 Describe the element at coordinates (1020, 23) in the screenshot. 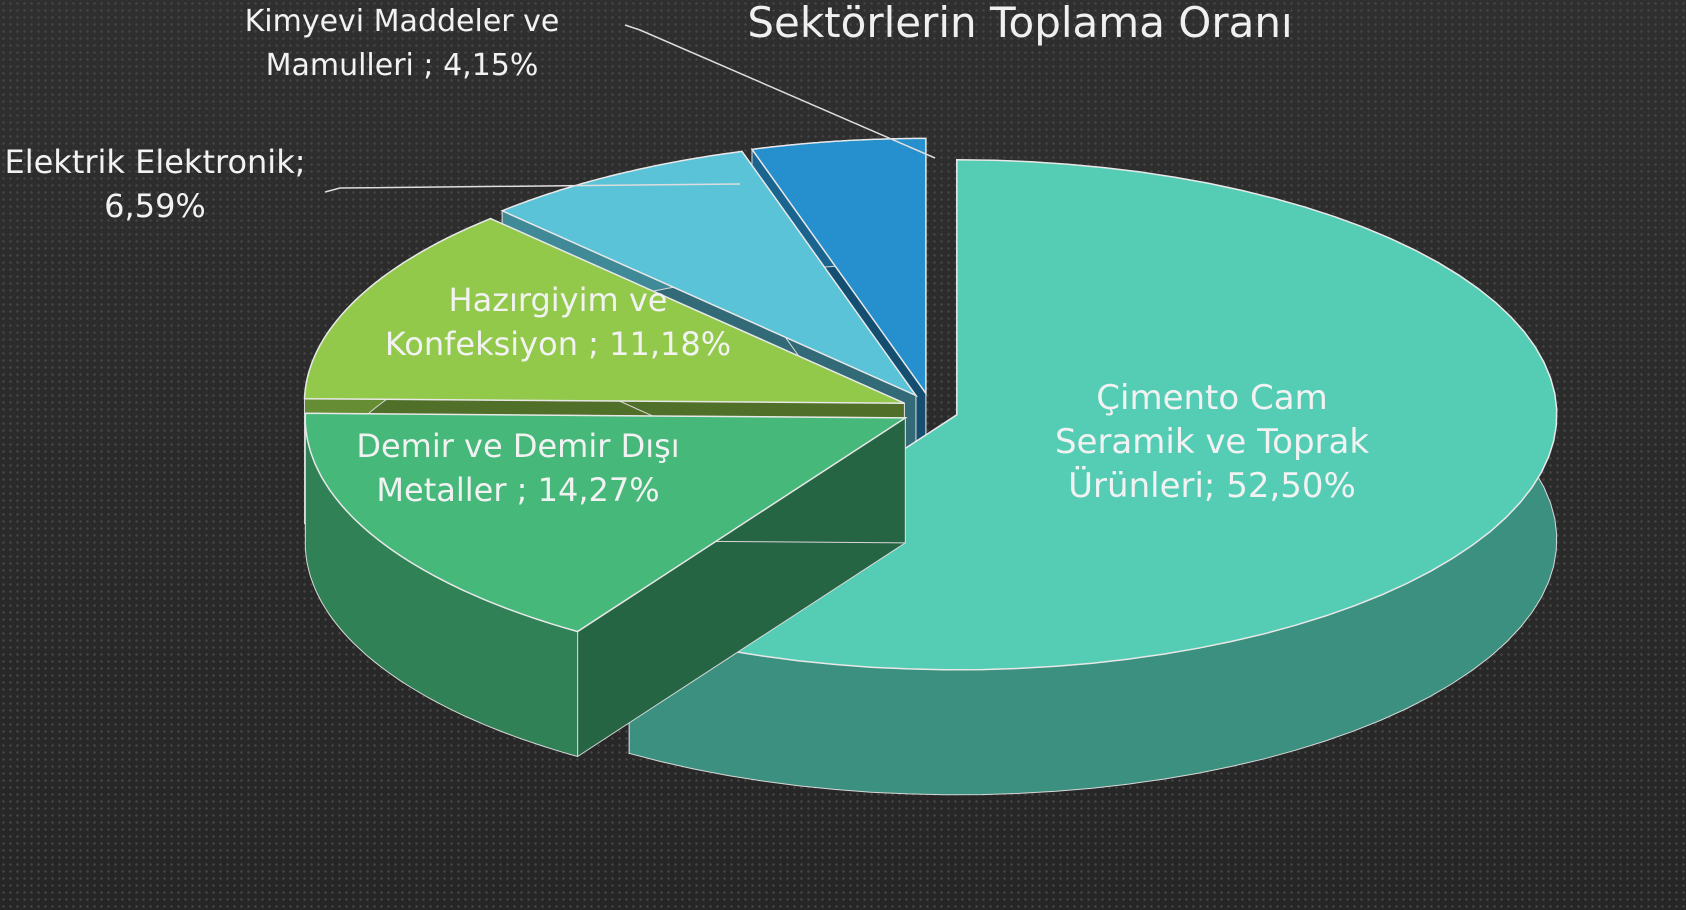

I see `chart-title: Sektörlerin Toplama Oranı` at that location.